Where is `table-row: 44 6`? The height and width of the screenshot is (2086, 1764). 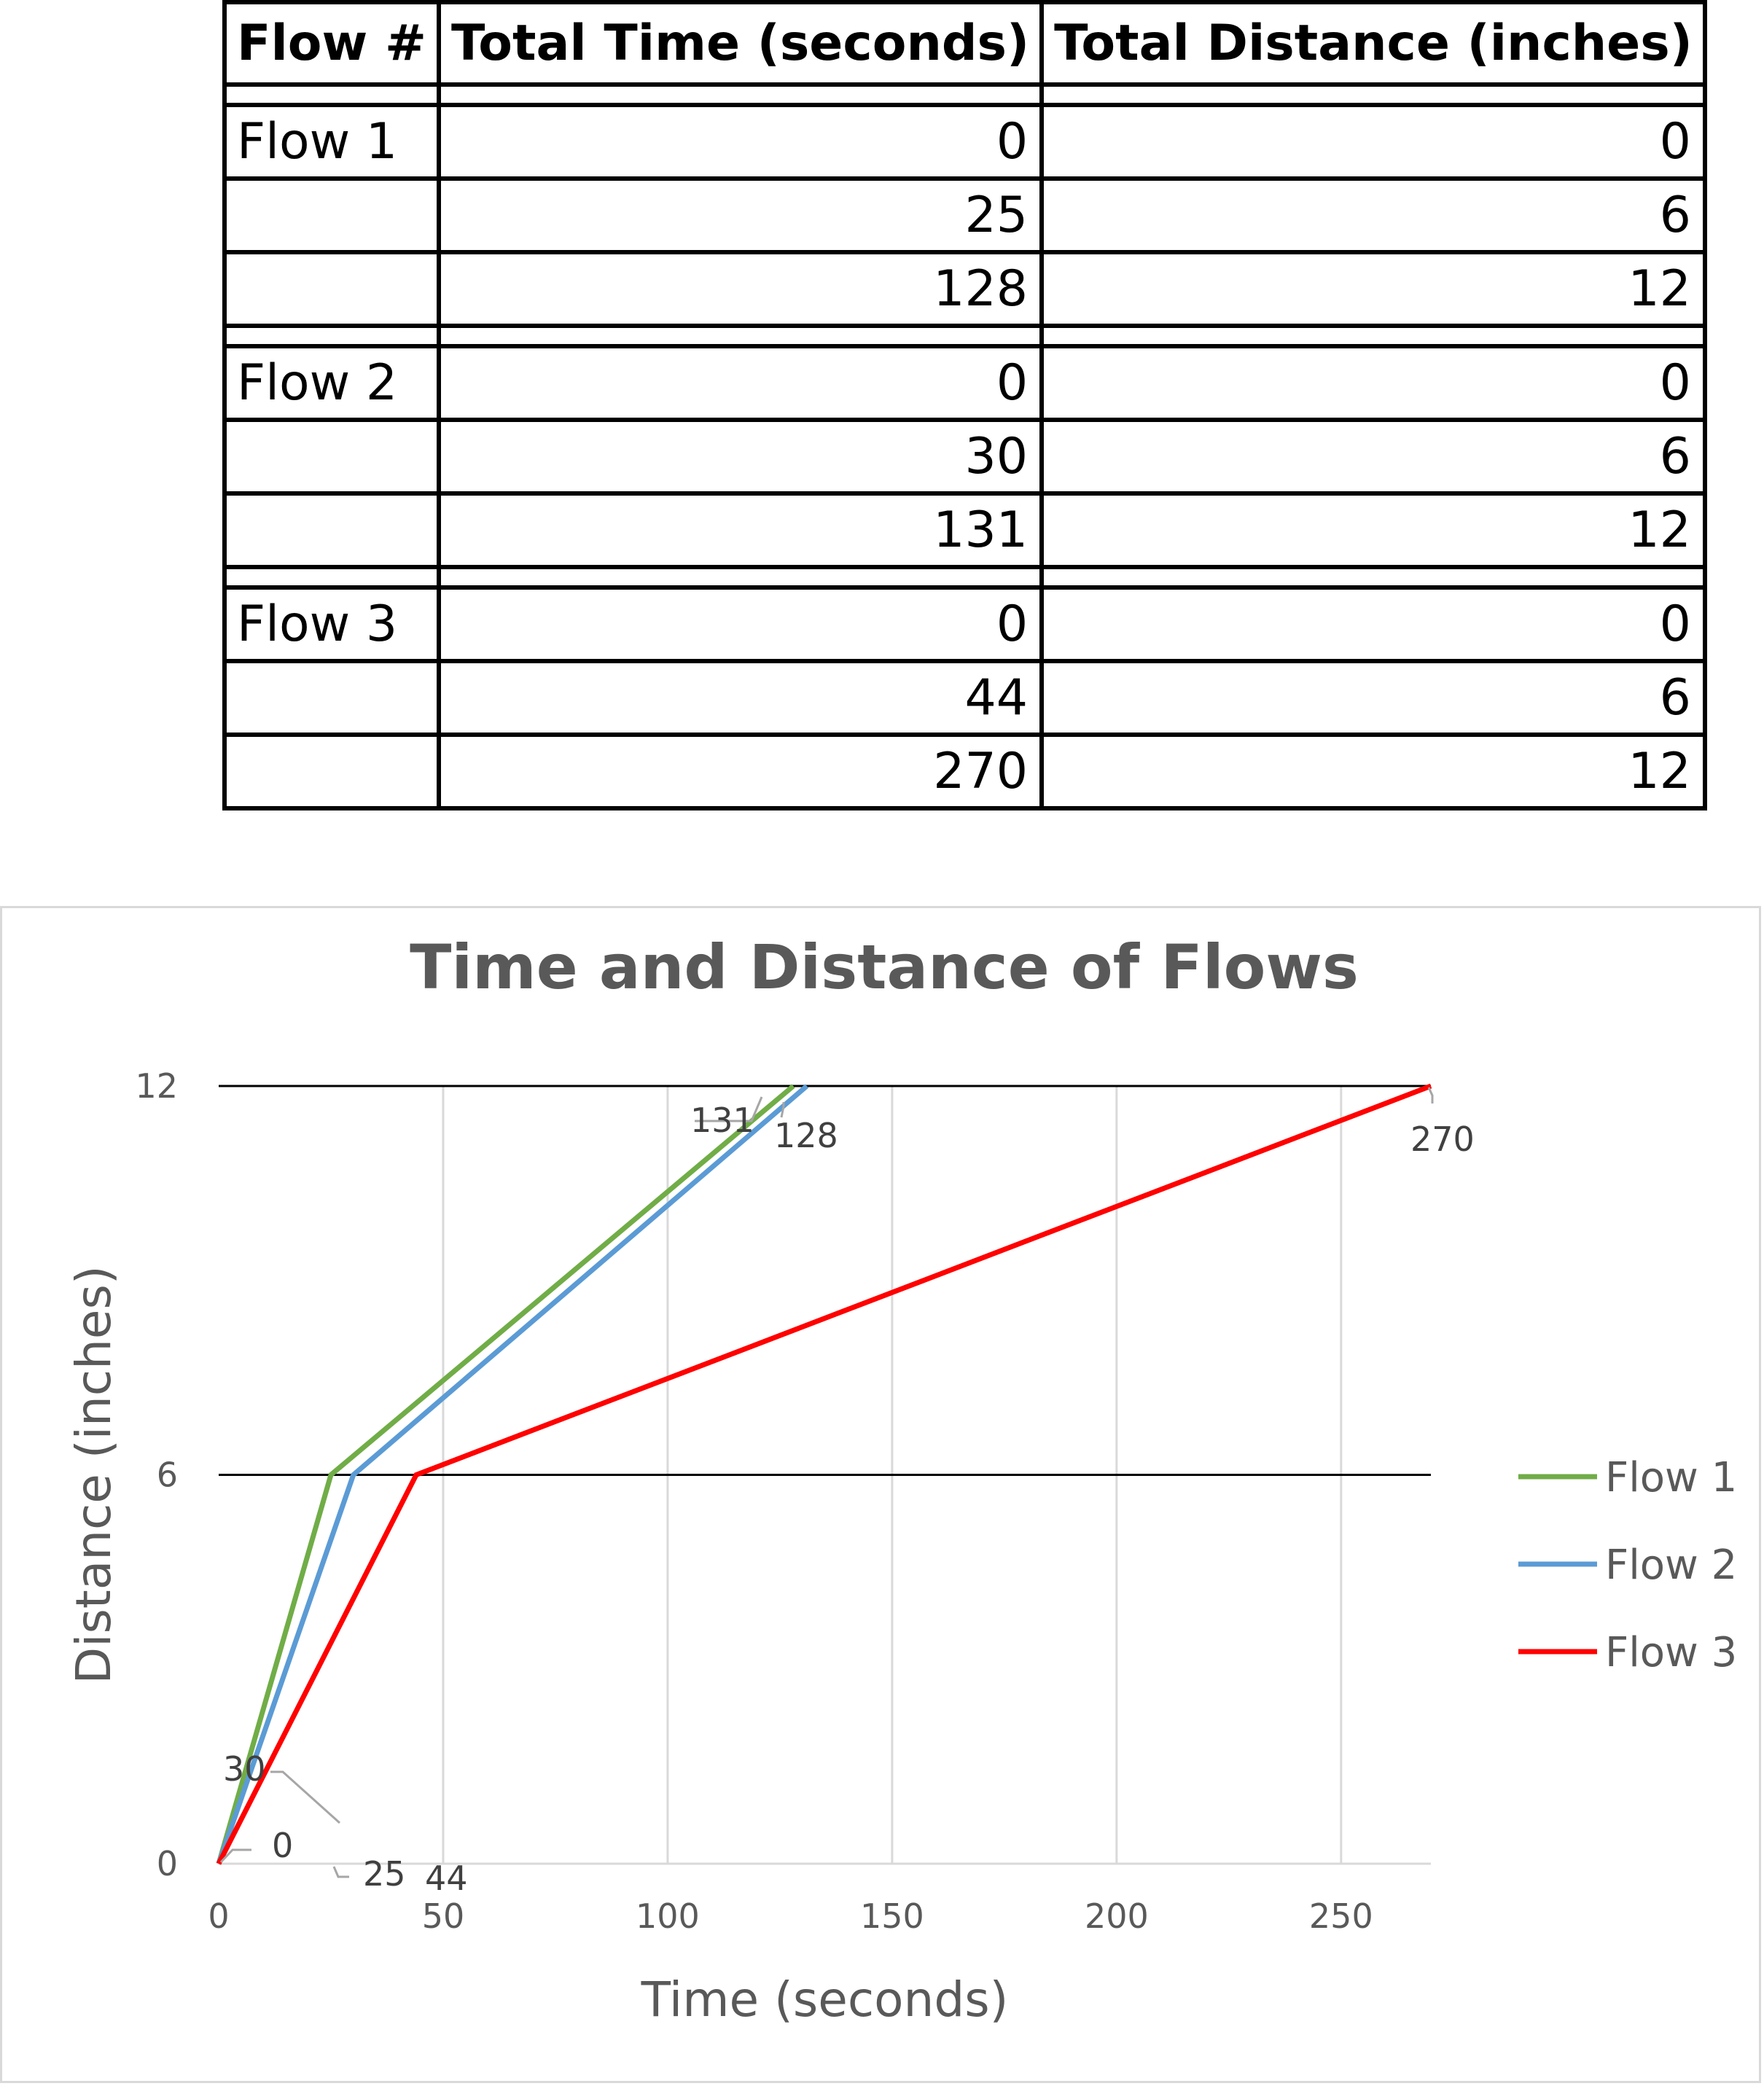 table-row: 44 6 is located at coordinates (964, 698).